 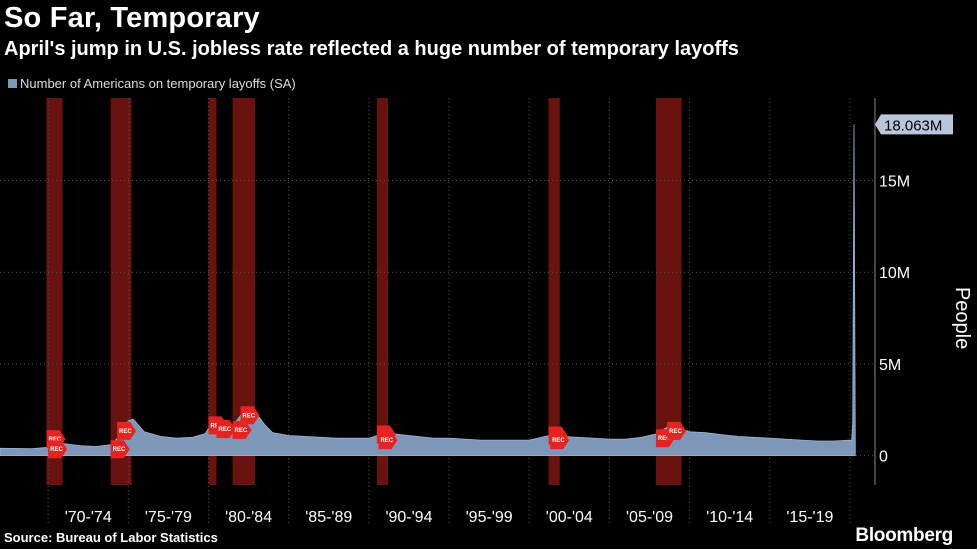 I want to click on chart-title: So Far, Temporary, so click(x=132, y=18).